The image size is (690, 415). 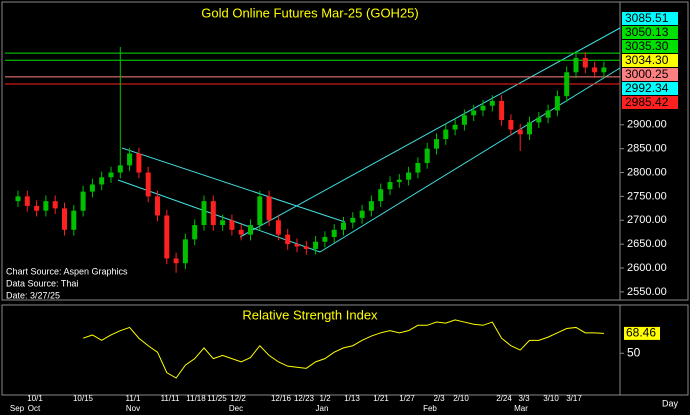 What do you see at coordinates (33, 295) in the screenshot?
I see `note: Date: 3/27/25` at bounding box center [33, 295].